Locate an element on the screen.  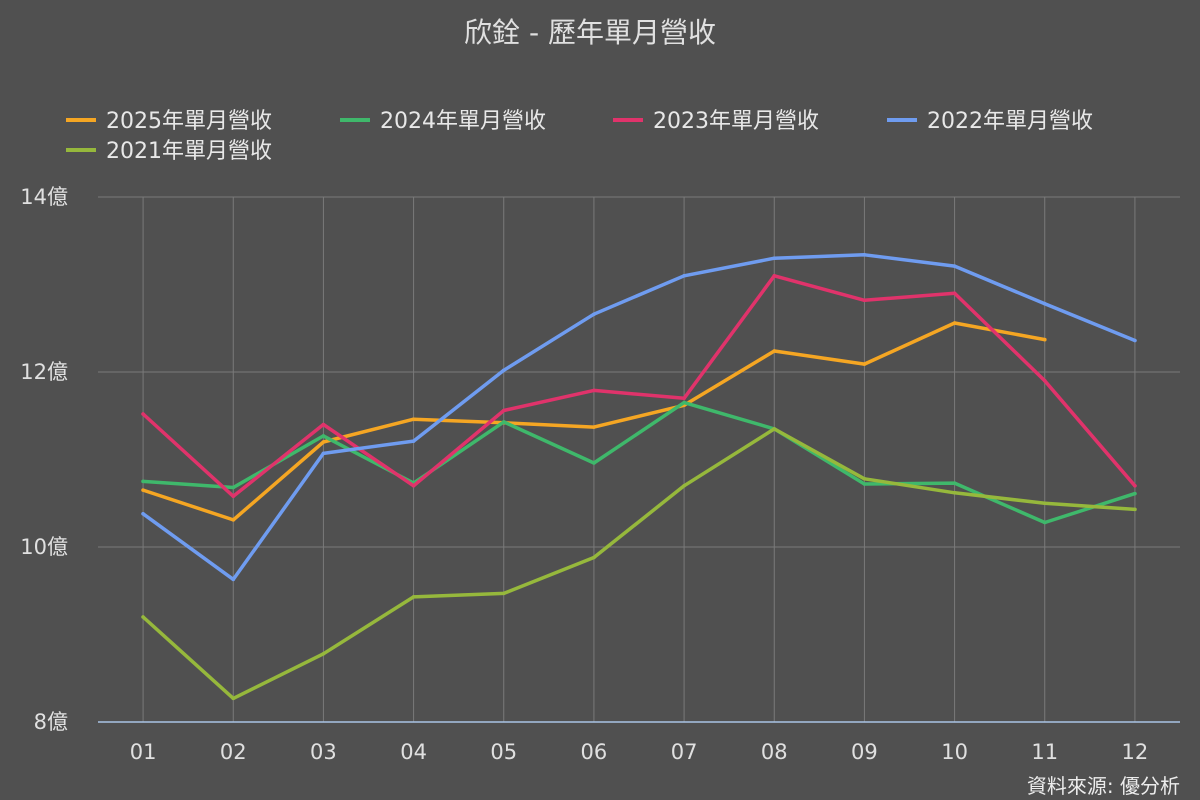
source-note: 資料來源: 優分析 is located at coordinates (1103, 786).